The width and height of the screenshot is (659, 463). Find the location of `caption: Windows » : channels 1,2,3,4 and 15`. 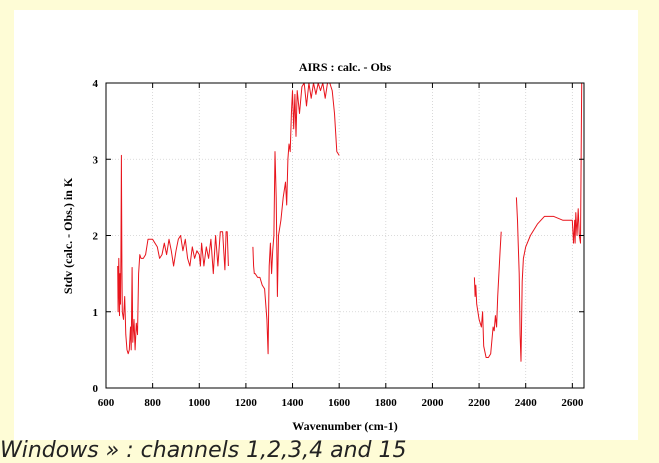

caption: Windows » : channels 1,2,3,4 and 15 is located at coordinates (203, 450).